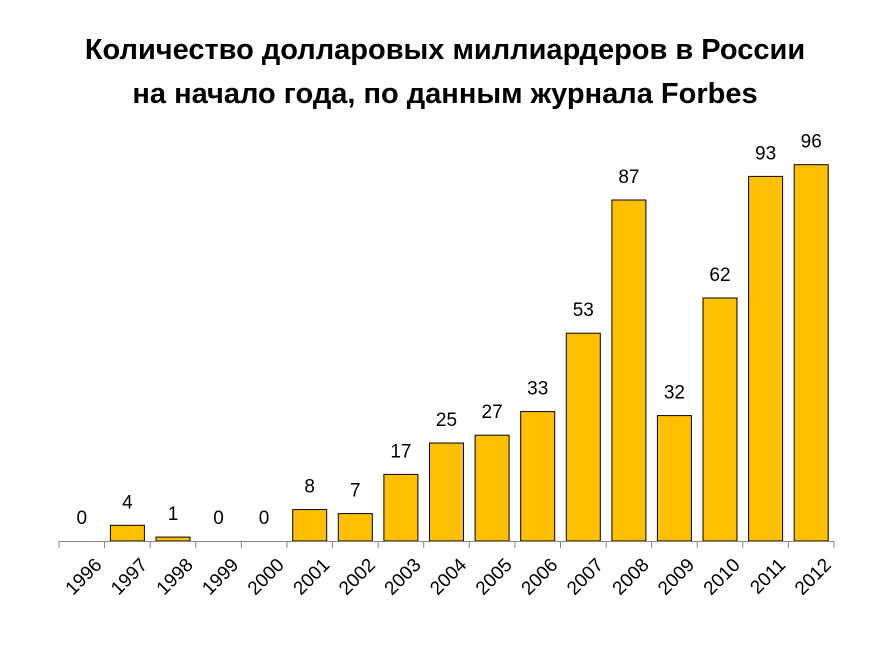 This screenshot has width=890, height=650. I want to click on data-label-2009: 32, so click(674, 393).